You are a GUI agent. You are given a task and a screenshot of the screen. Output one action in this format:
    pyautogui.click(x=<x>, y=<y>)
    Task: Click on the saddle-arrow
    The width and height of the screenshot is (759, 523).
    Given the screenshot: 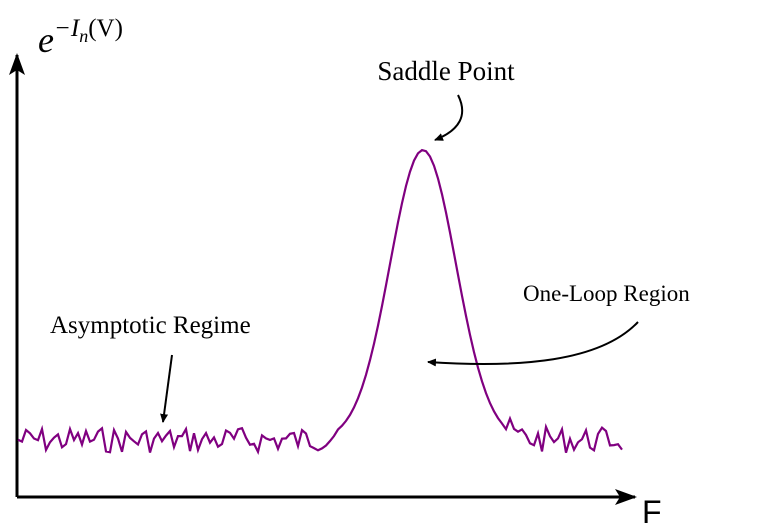 What is the action you would take?
    pyautogui.click(x=449, y=117)
    